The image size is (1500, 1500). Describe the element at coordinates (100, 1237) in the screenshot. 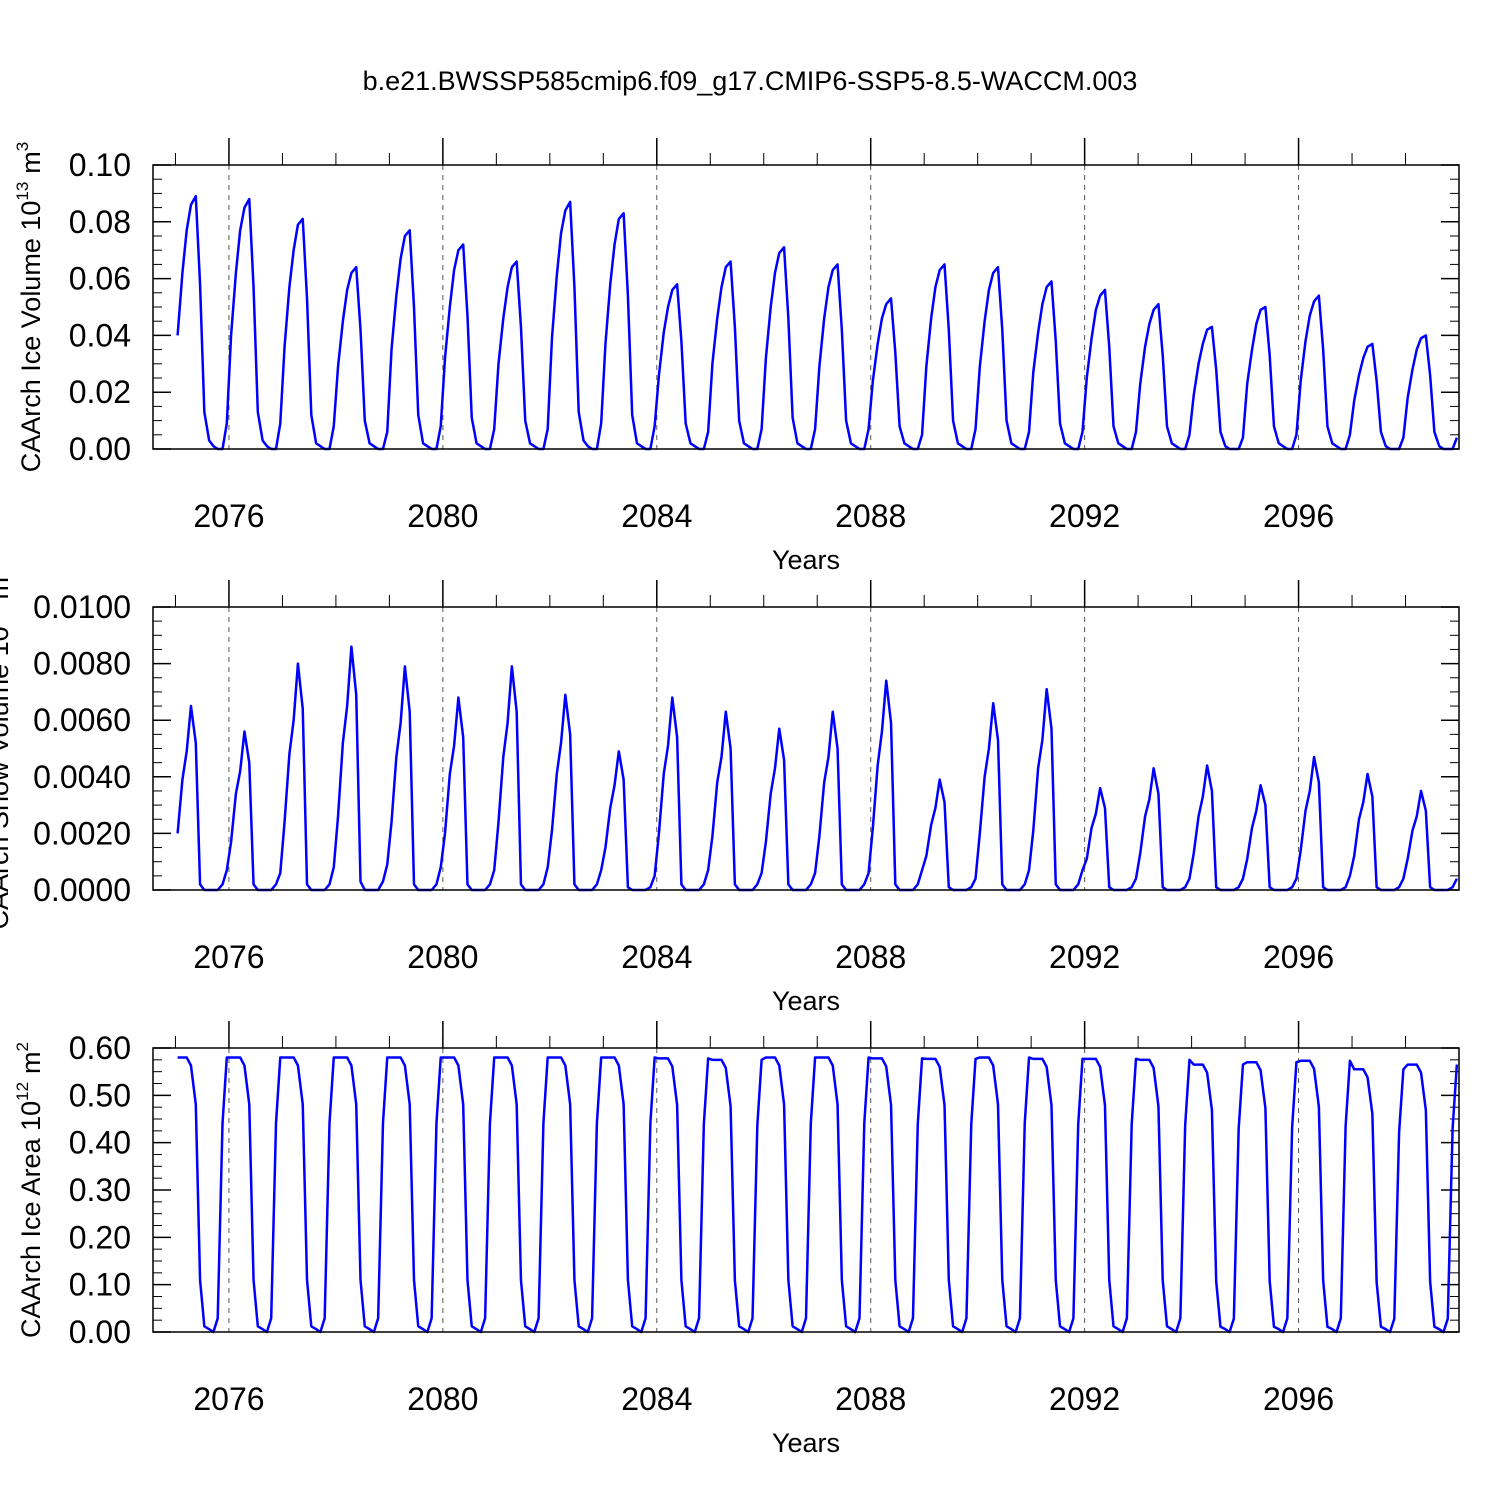

I see `y-tick-label: 0.20` at that location.